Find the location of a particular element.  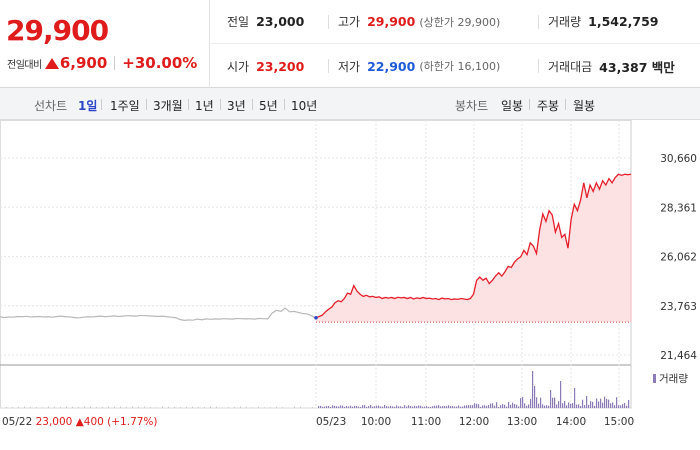

period-1w-button: 1주일 is located at coordinates (125, 106).